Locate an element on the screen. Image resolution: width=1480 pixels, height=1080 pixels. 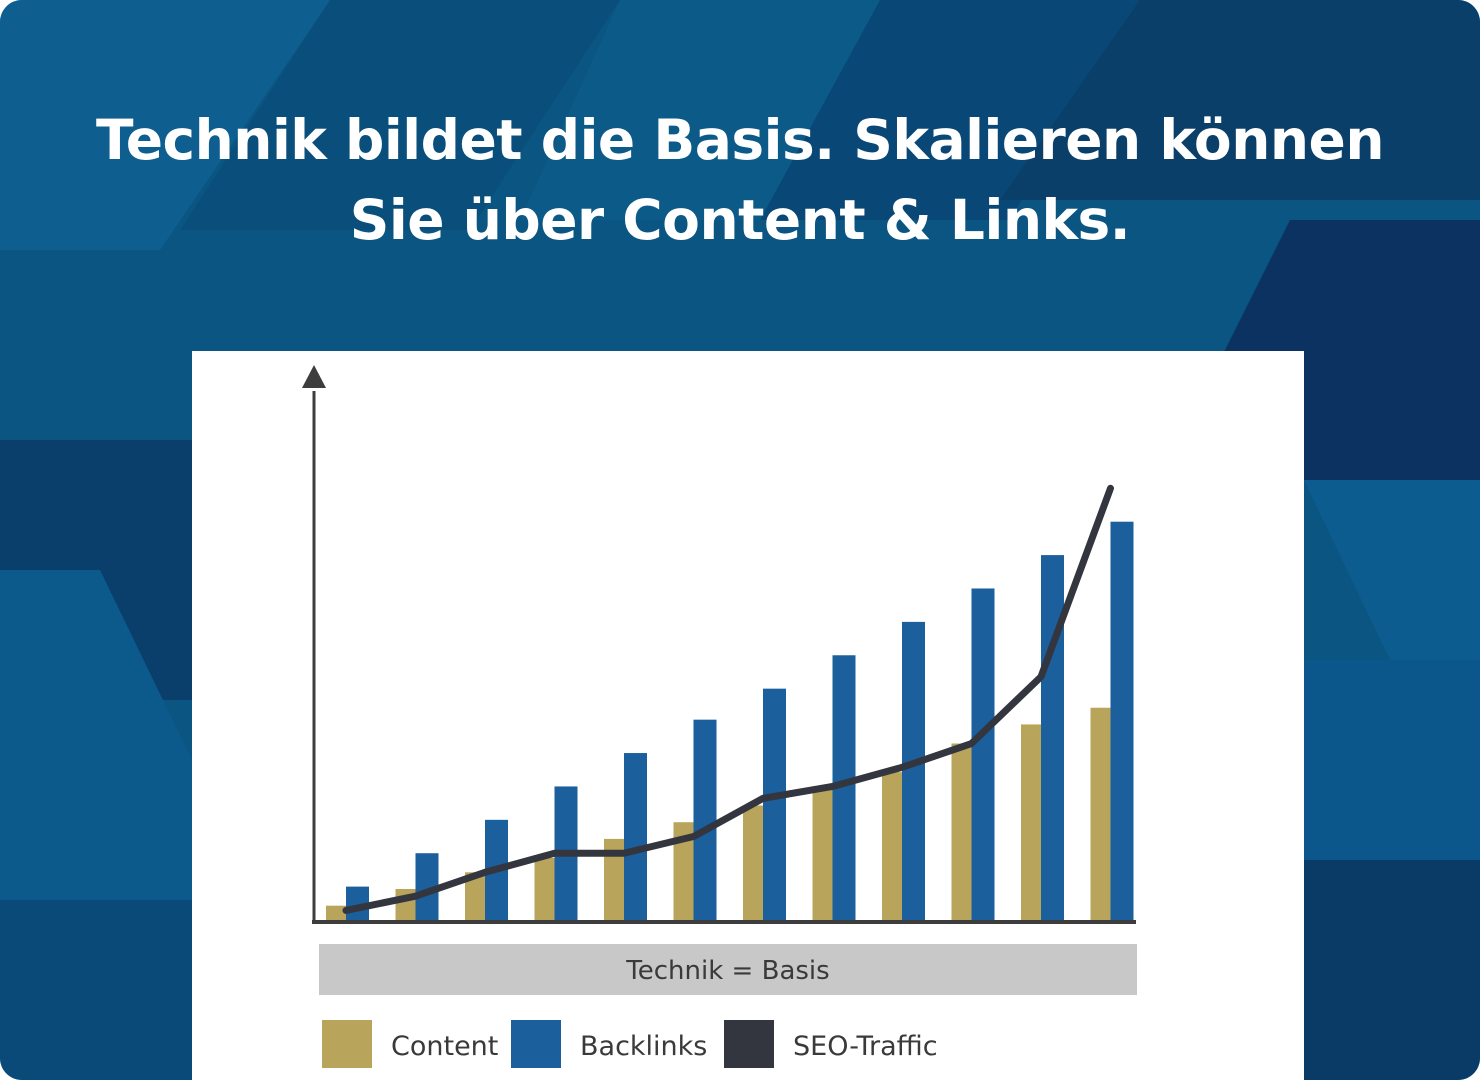
legend: Content Backlinks SEO-Traffic is located at coordinates (630, 1044).